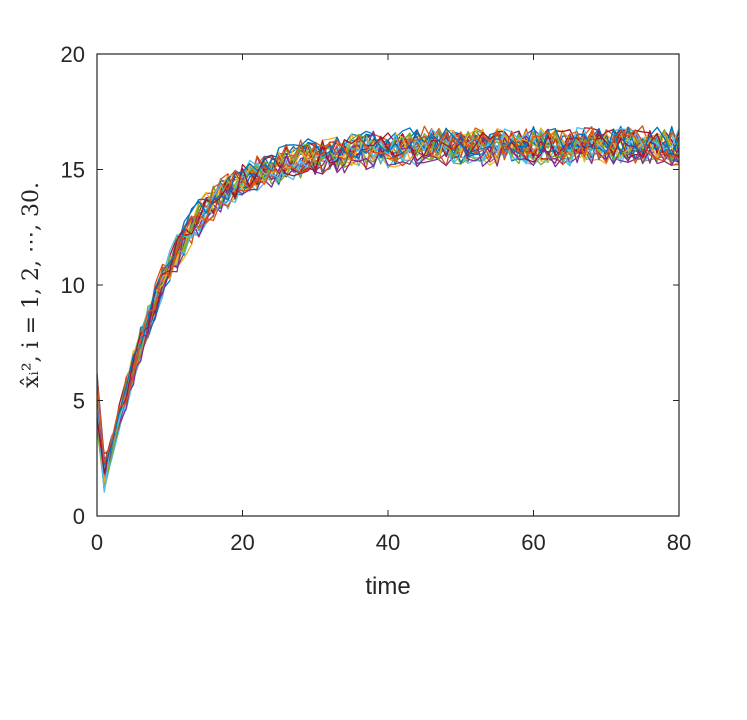  What do you see at coordinates (679, 542) in the screenshot?
I see `x-tick-label: 80` at bounding box center [679, 542].